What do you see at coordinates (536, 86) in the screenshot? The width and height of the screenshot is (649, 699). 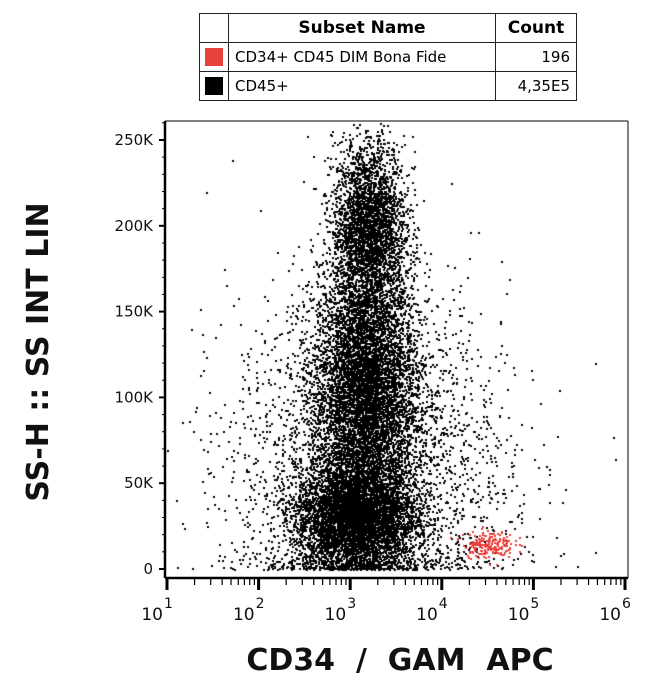 I see `legend-subset-count: 4,35E5` at bounding box center [536, 86].